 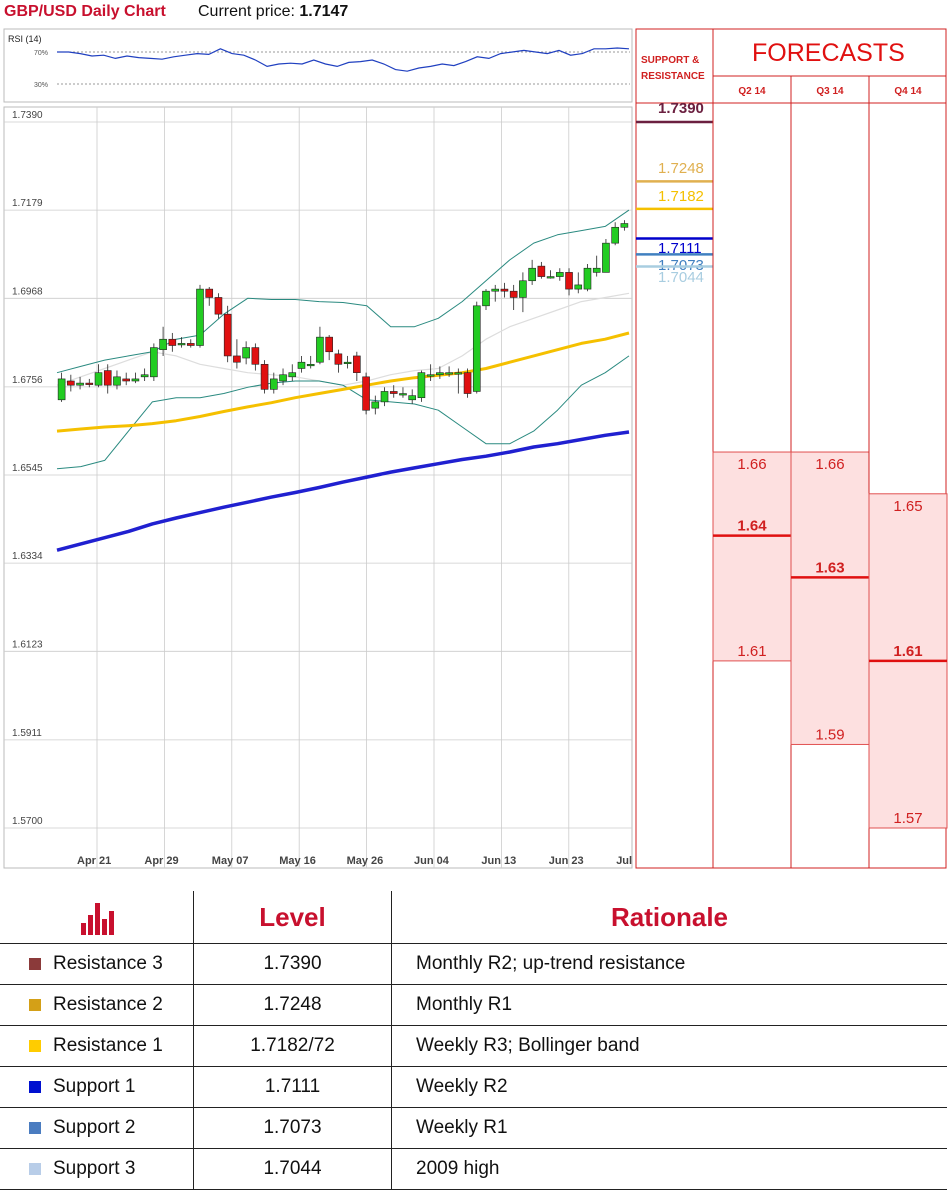 What do you see at coordinates (292, 964) in the screenshot?
I see `level-value: 1.7390` at bounding box center [292, 964].